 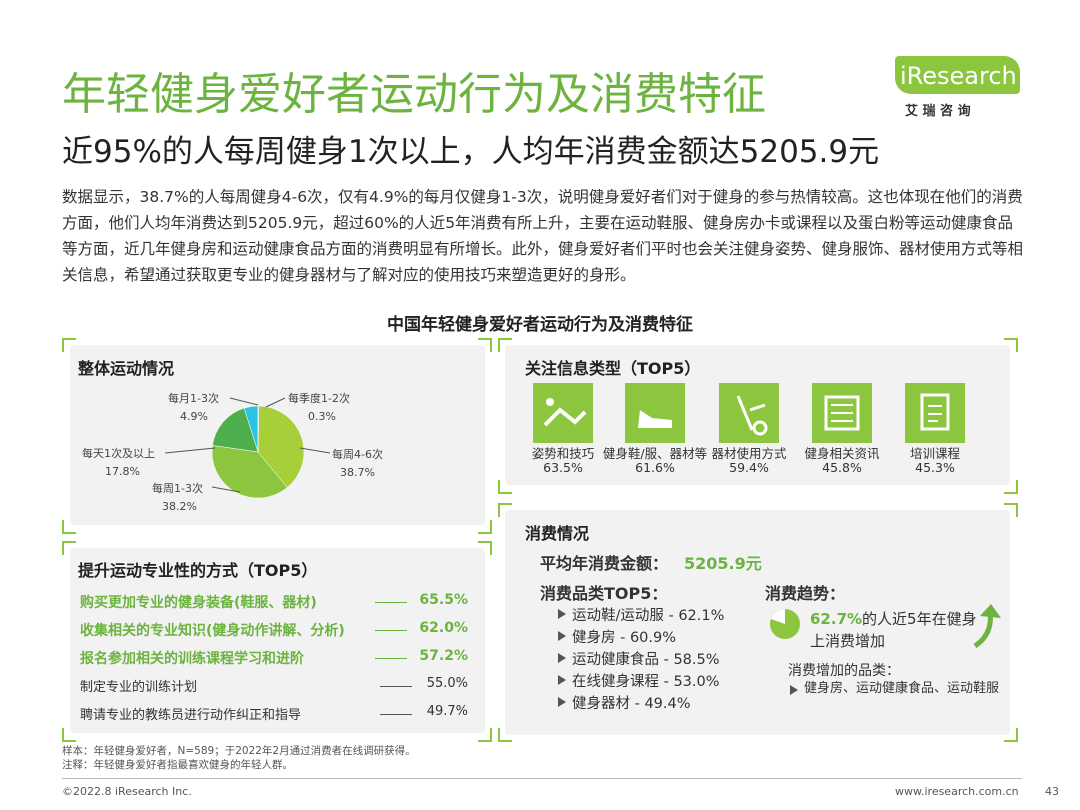 I want to click on method-value: 55.0%, so click(x=447, y=683).